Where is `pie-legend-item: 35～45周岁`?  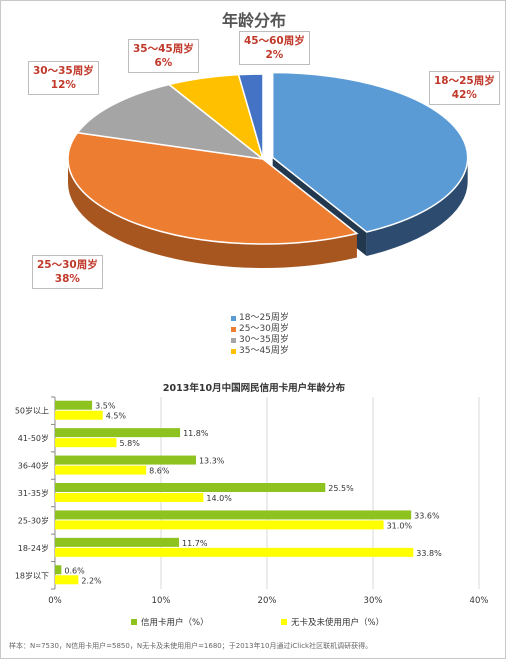 pie-legend-item: 35～45周岁 is located at coordinates (260, 351).